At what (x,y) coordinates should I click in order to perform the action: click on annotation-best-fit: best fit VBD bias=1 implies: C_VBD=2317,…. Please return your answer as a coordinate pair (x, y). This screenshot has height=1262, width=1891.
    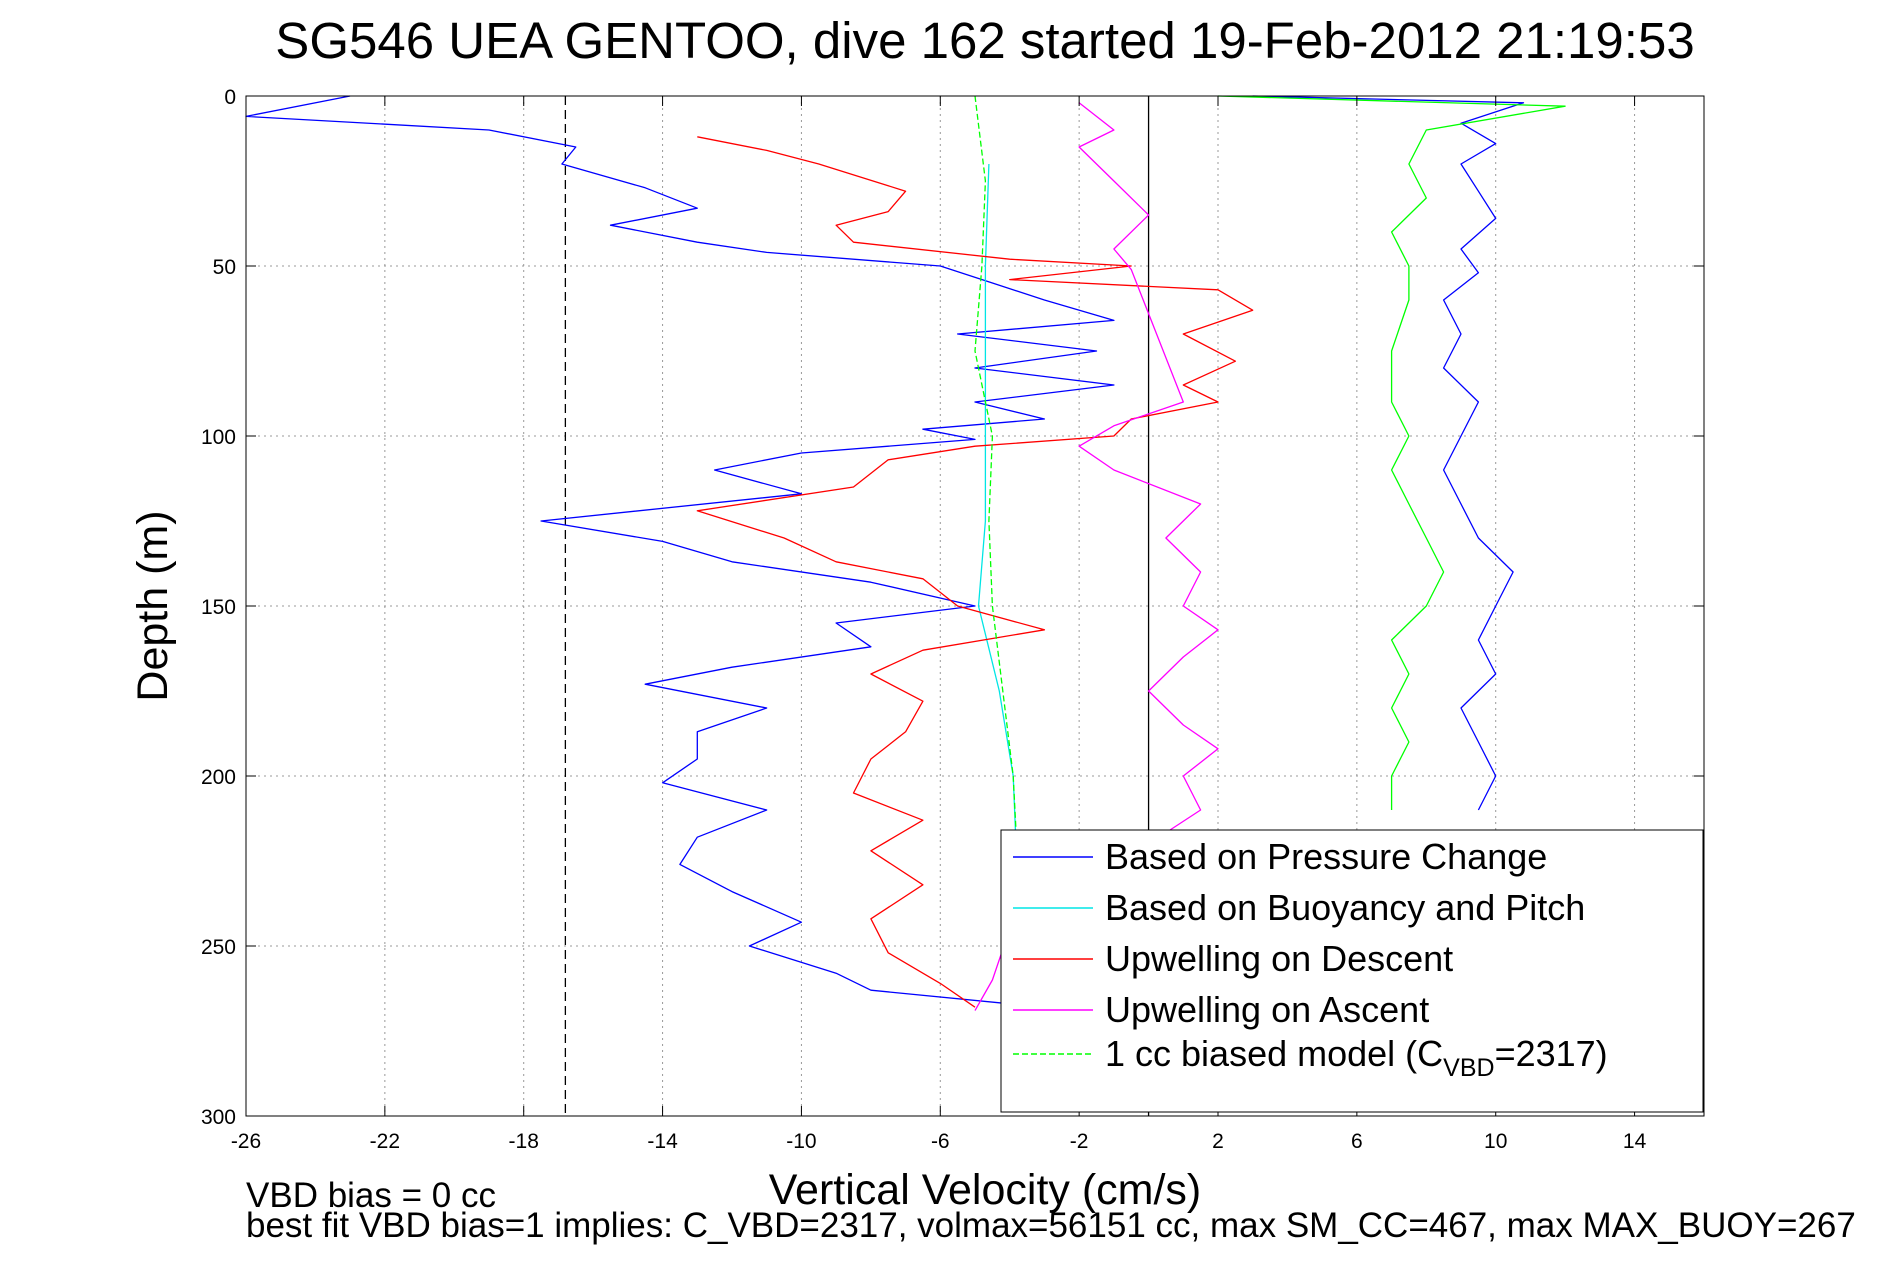
    Looking at the image, I should click on (1051, 1225).